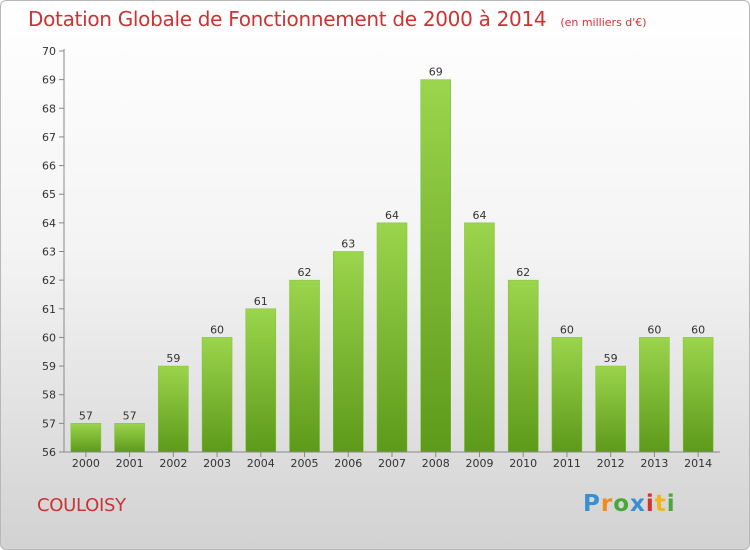 Image resolution: width=750 pixels, height=550 pixels. I want to click on logo-letter: t, so click(660, 504).